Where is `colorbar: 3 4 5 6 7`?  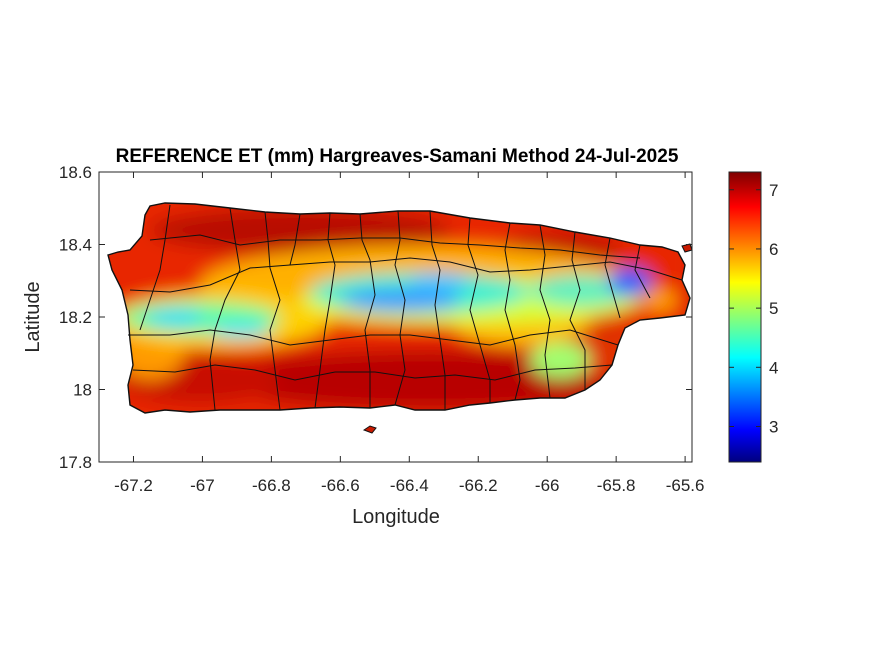
colorbar: 3 4 5 6 7 is located at coordinates (753, 317).